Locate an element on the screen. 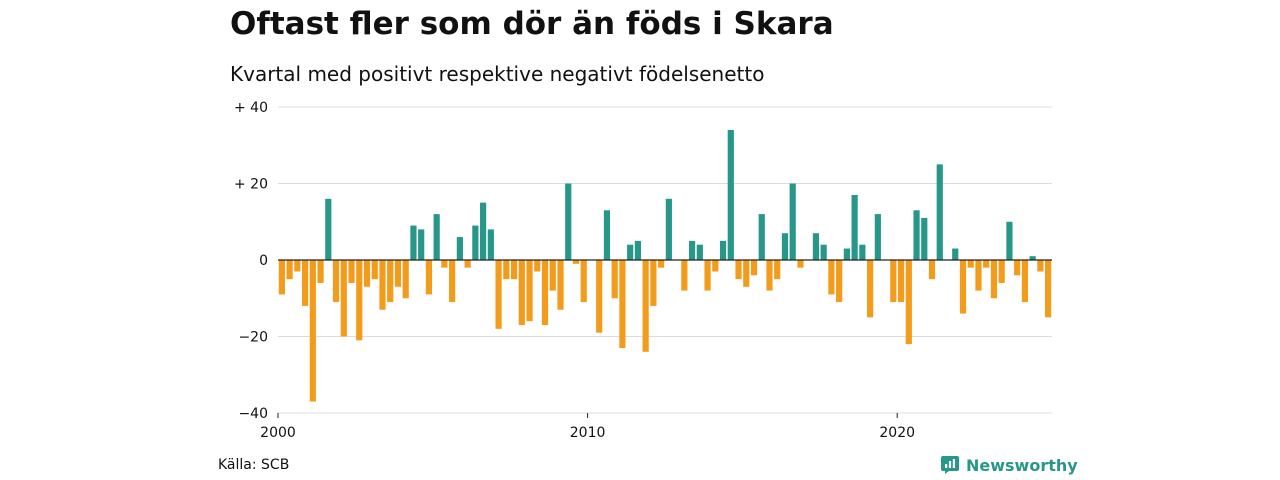 This screenshot has width=1280, height=480. x-tick-label: 2010 is located at coordinates (588, 433).